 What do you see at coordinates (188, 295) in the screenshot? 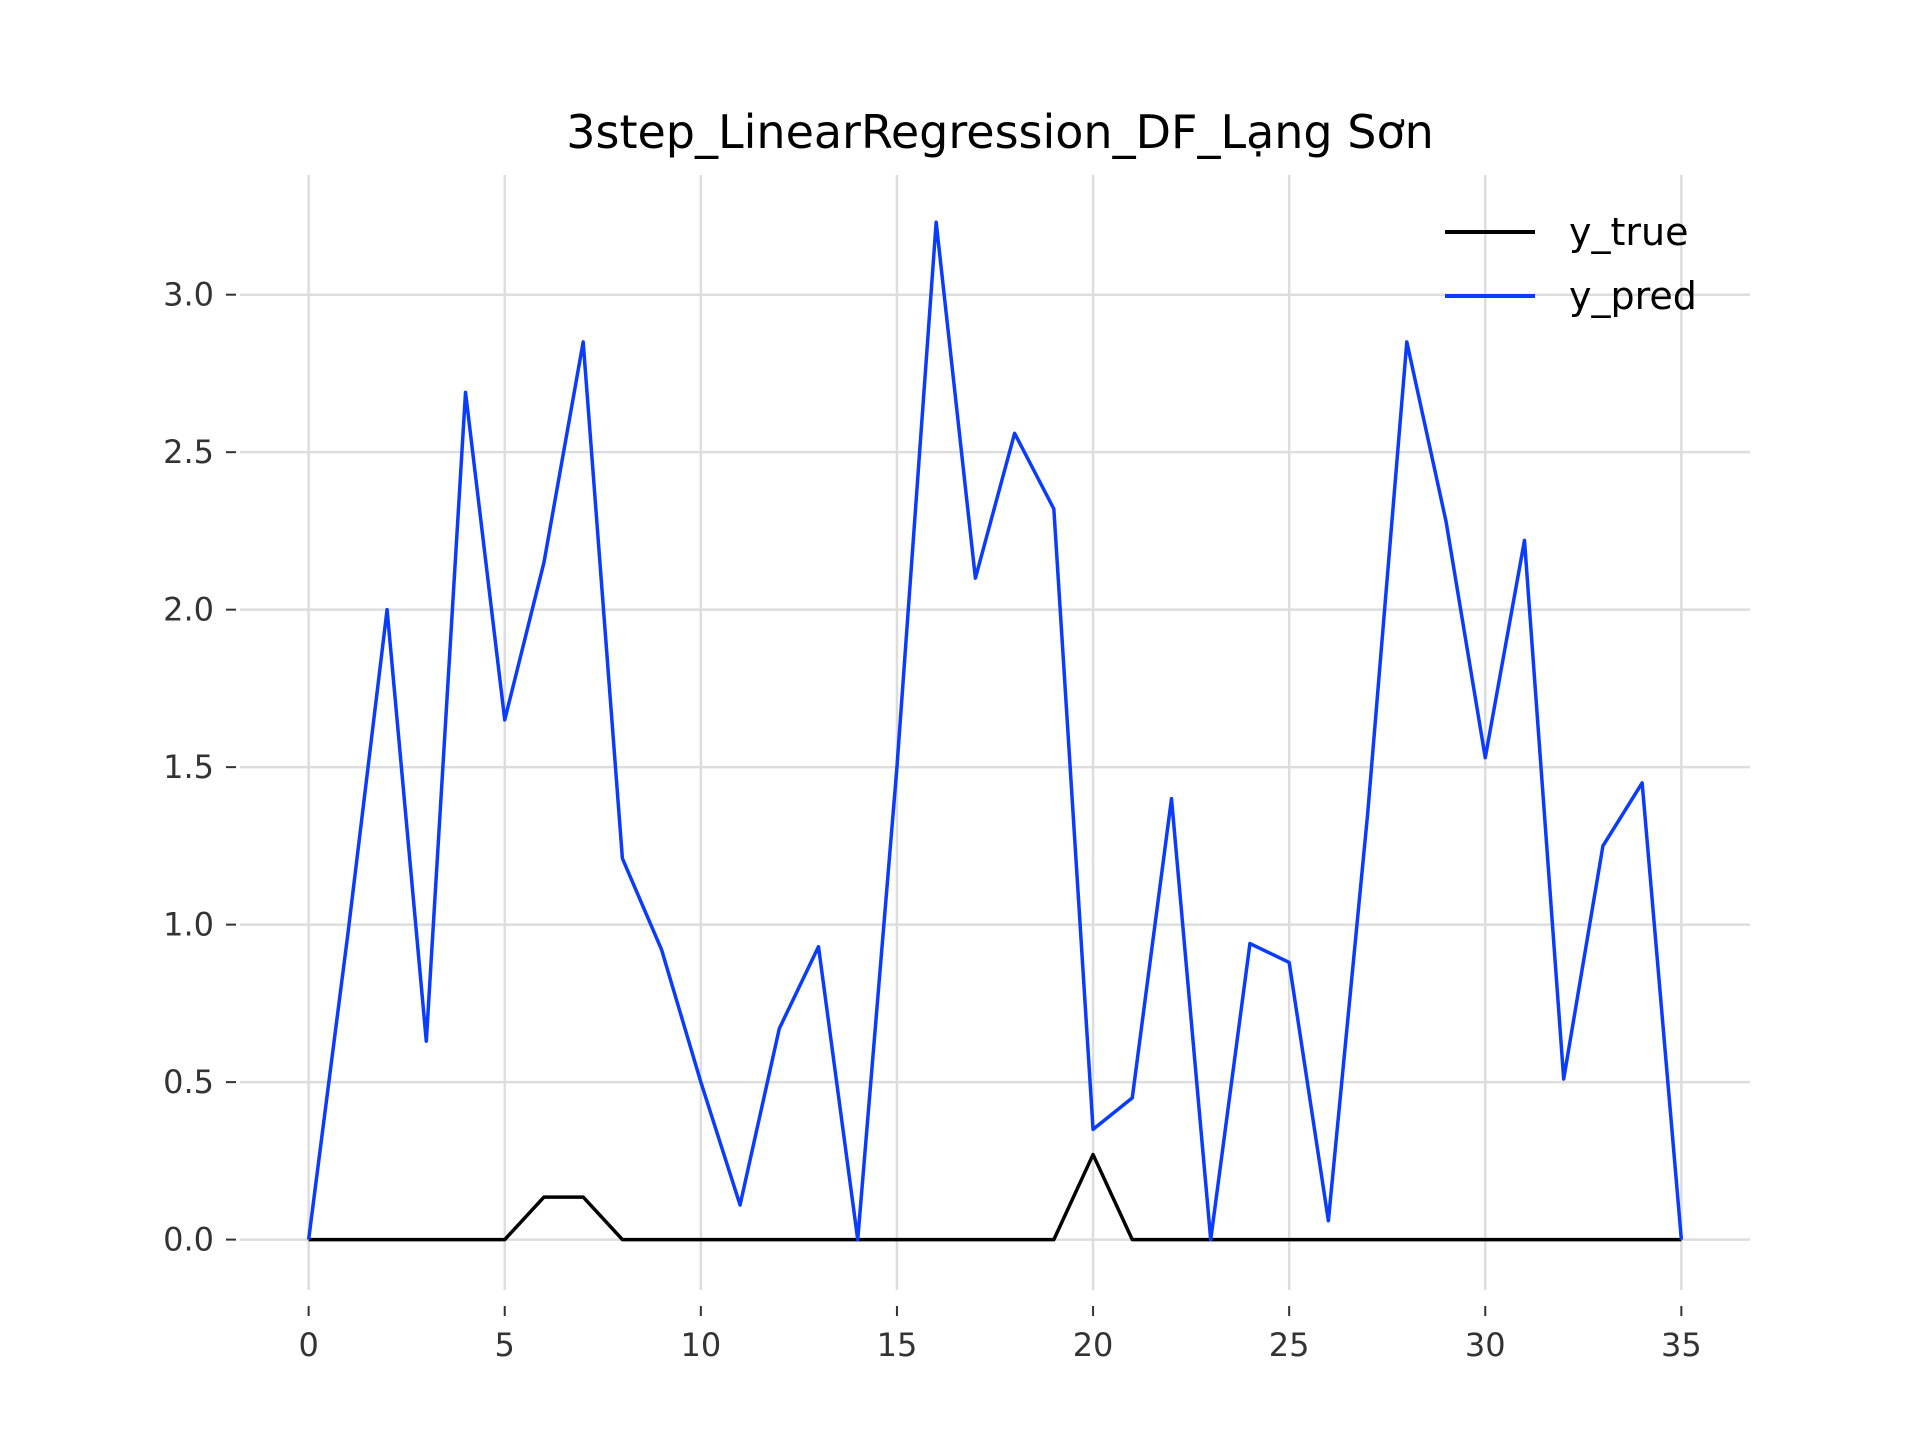
I see `y-tick-label: 3.0` at bounding box center [188, 295].